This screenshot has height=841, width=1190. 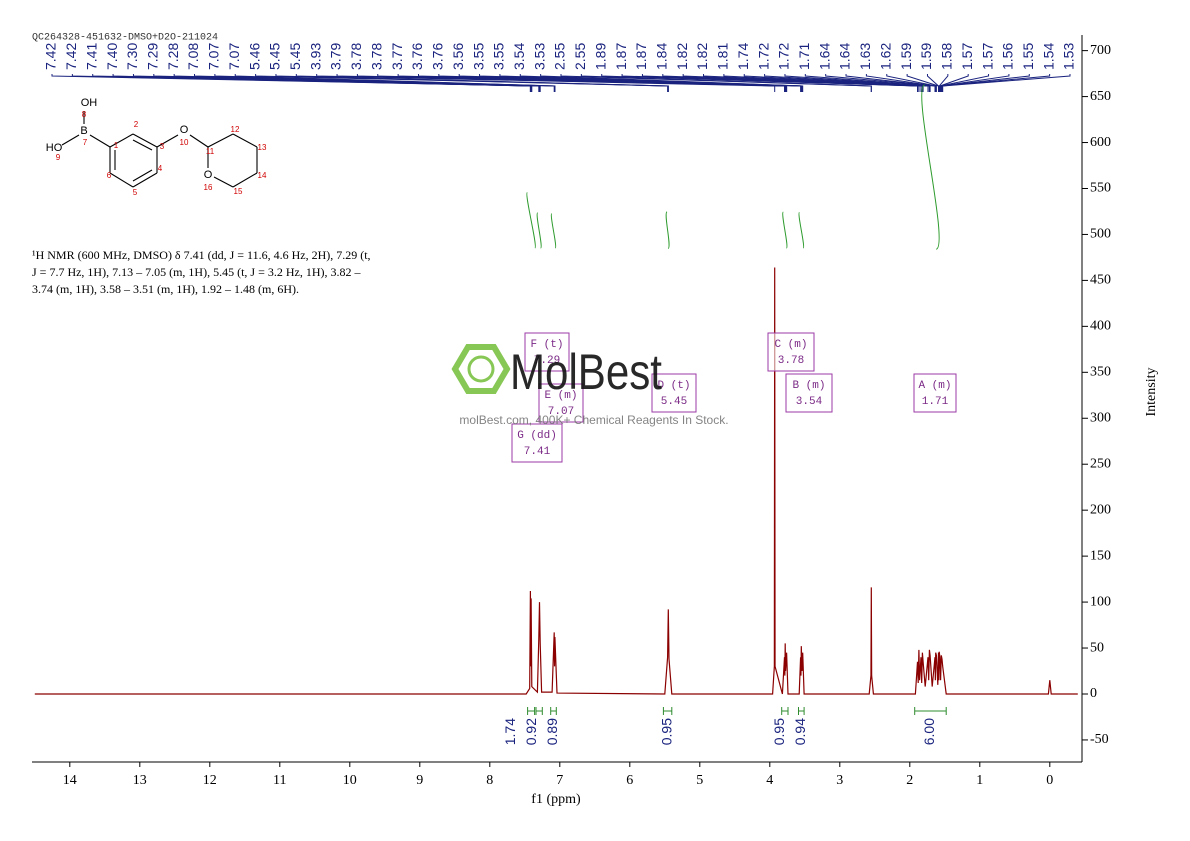 What do you see at coordinates (839, 780) in the screenshot?
I see `x-tick-label: 3` at bounding box center [839, 780].